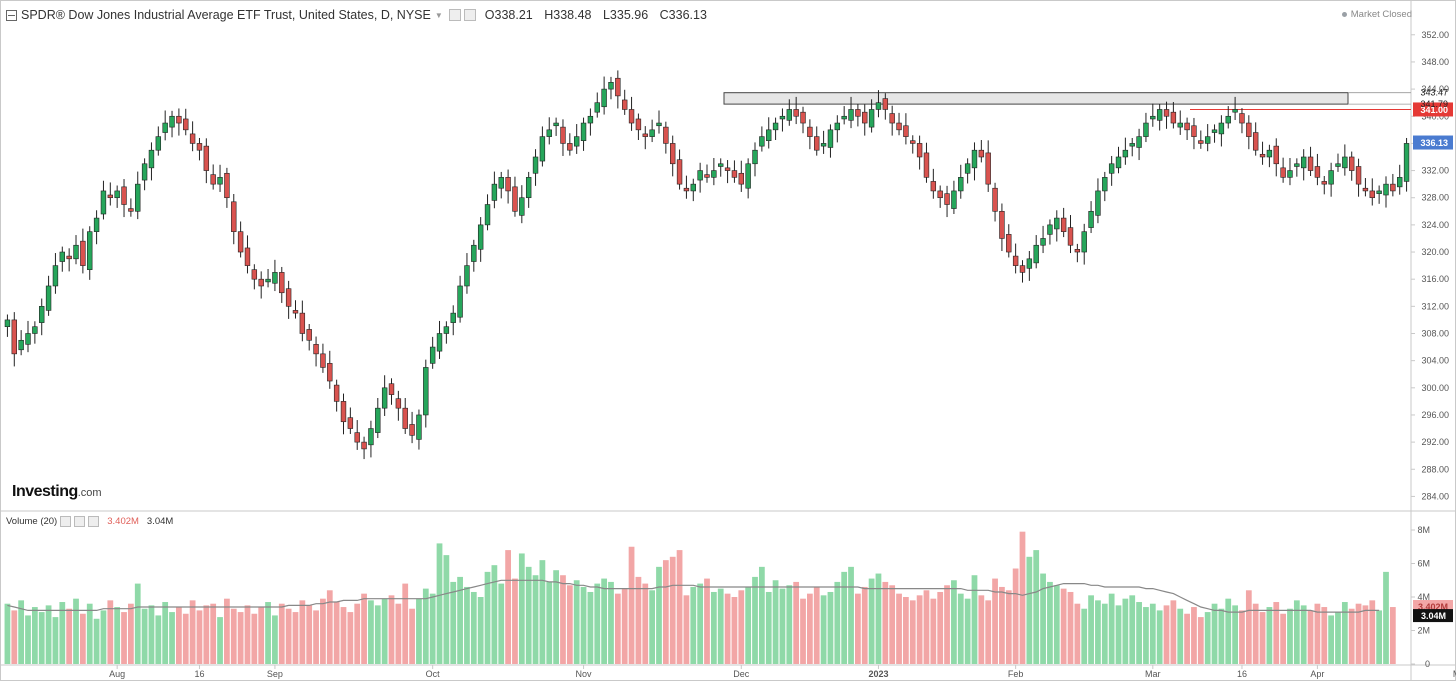 This screenshot has width=1456, height=686. I want to click on volume-tick-label: 8M, so click(1423, 530).